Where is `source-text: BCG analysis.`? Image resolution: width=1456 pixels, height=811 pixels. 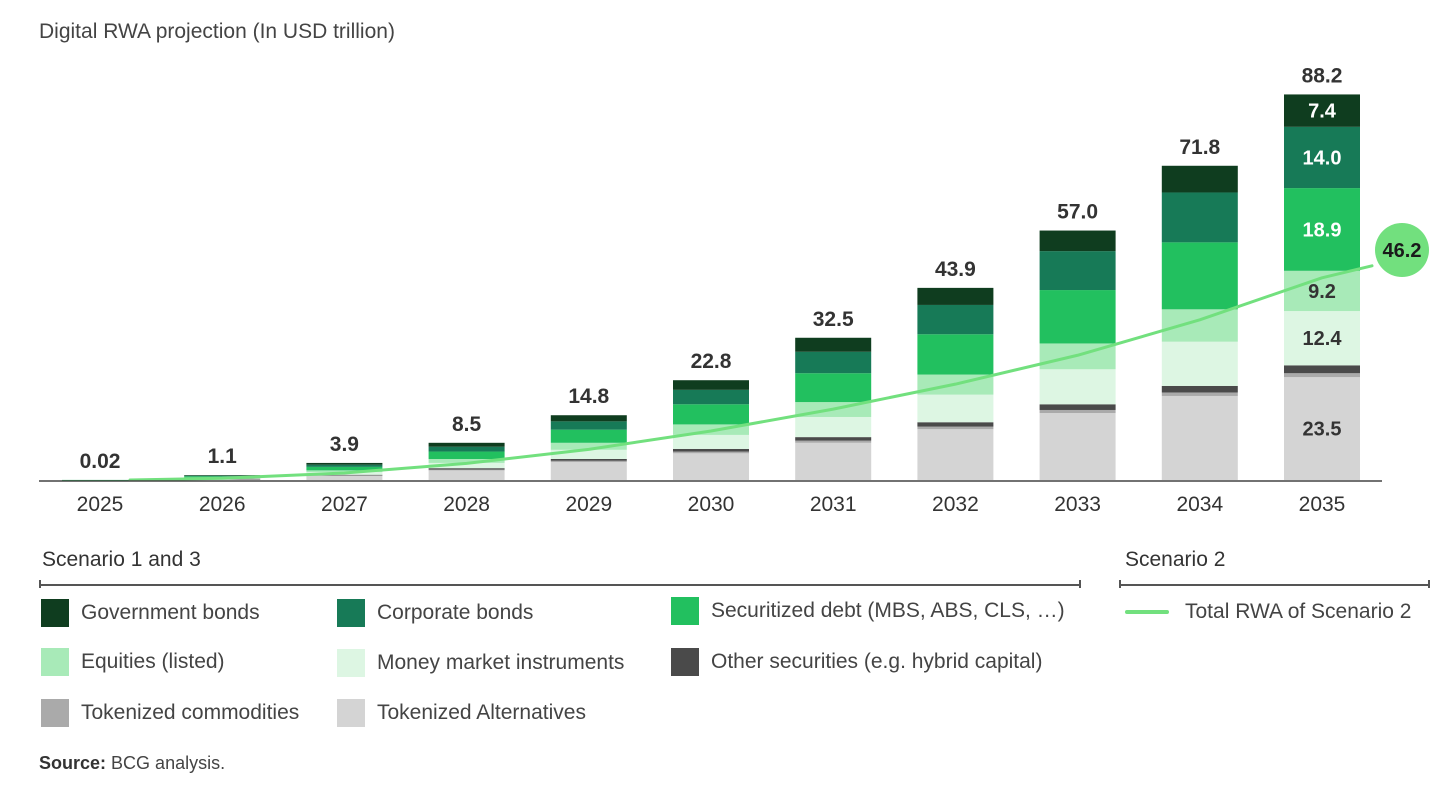
source-text: BCG analysis. is located at coordinates (168, 763).